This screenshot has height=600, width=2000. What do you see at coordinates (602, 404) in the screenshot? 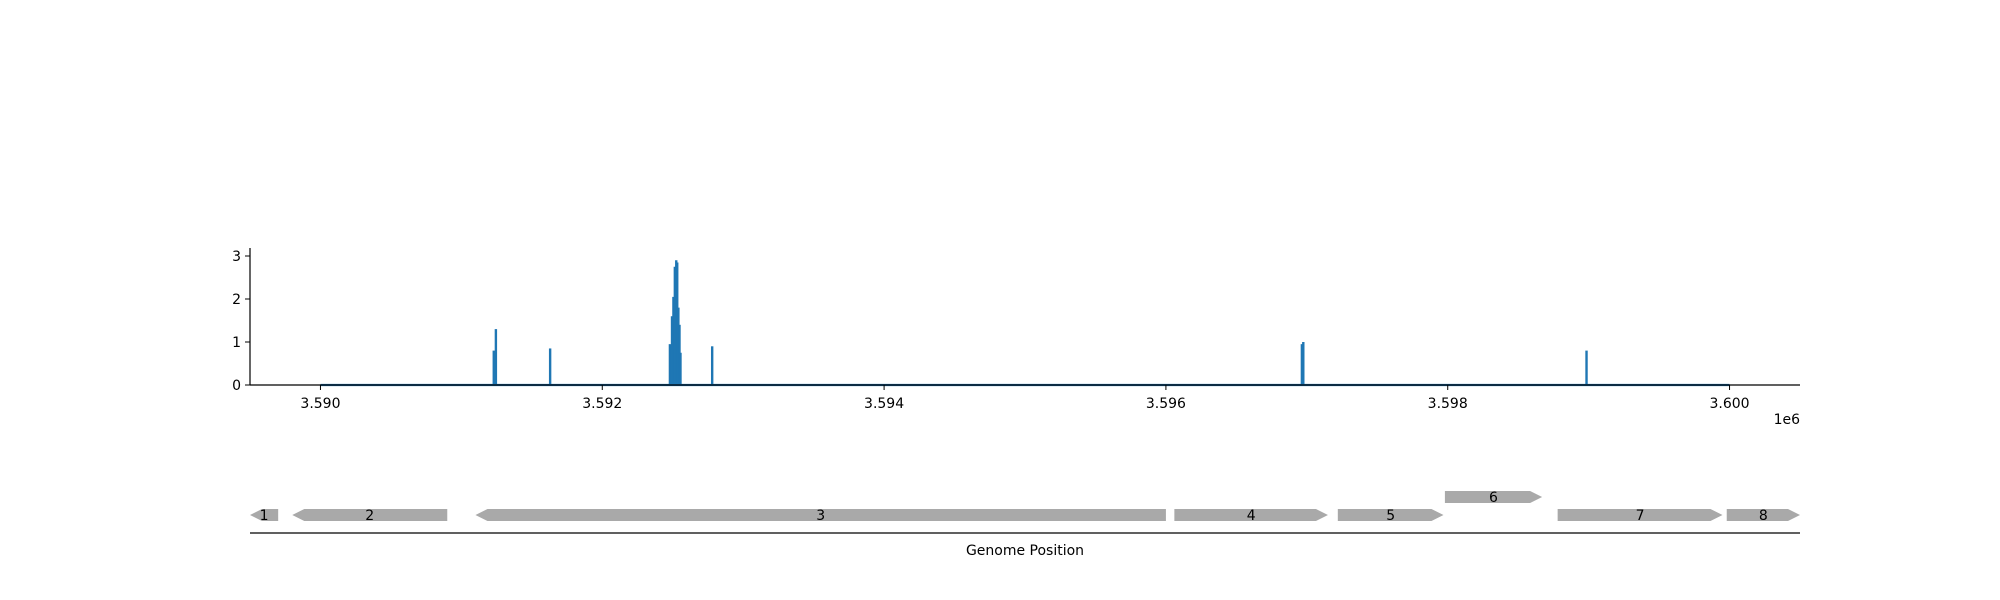
I see `x-tick-label: 3.592` at bounding box center [602, 404].